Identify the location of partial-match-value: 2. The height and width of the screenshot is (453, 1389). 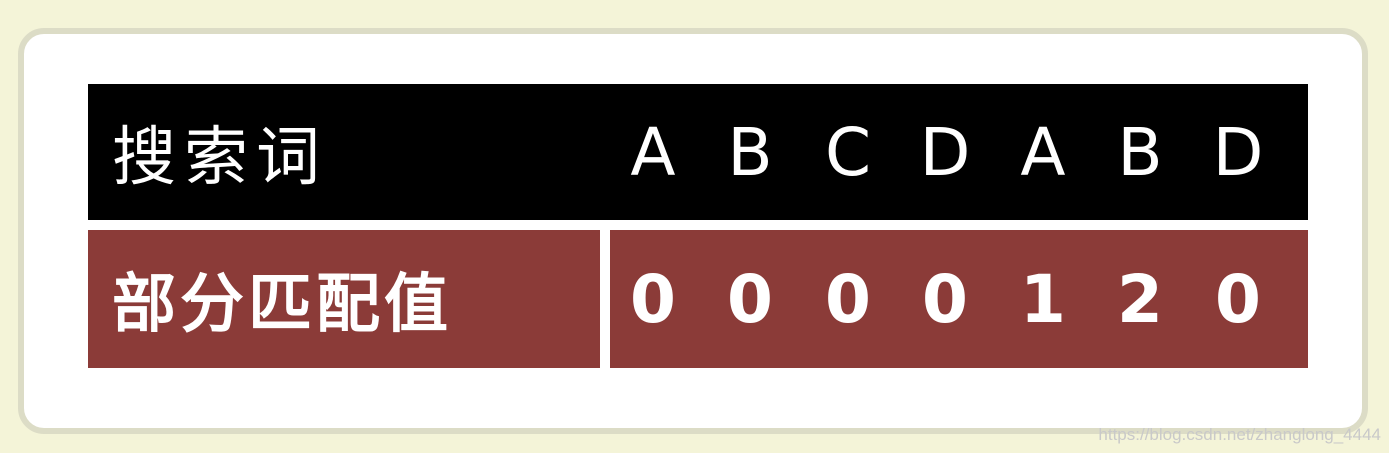
(1140, 299).